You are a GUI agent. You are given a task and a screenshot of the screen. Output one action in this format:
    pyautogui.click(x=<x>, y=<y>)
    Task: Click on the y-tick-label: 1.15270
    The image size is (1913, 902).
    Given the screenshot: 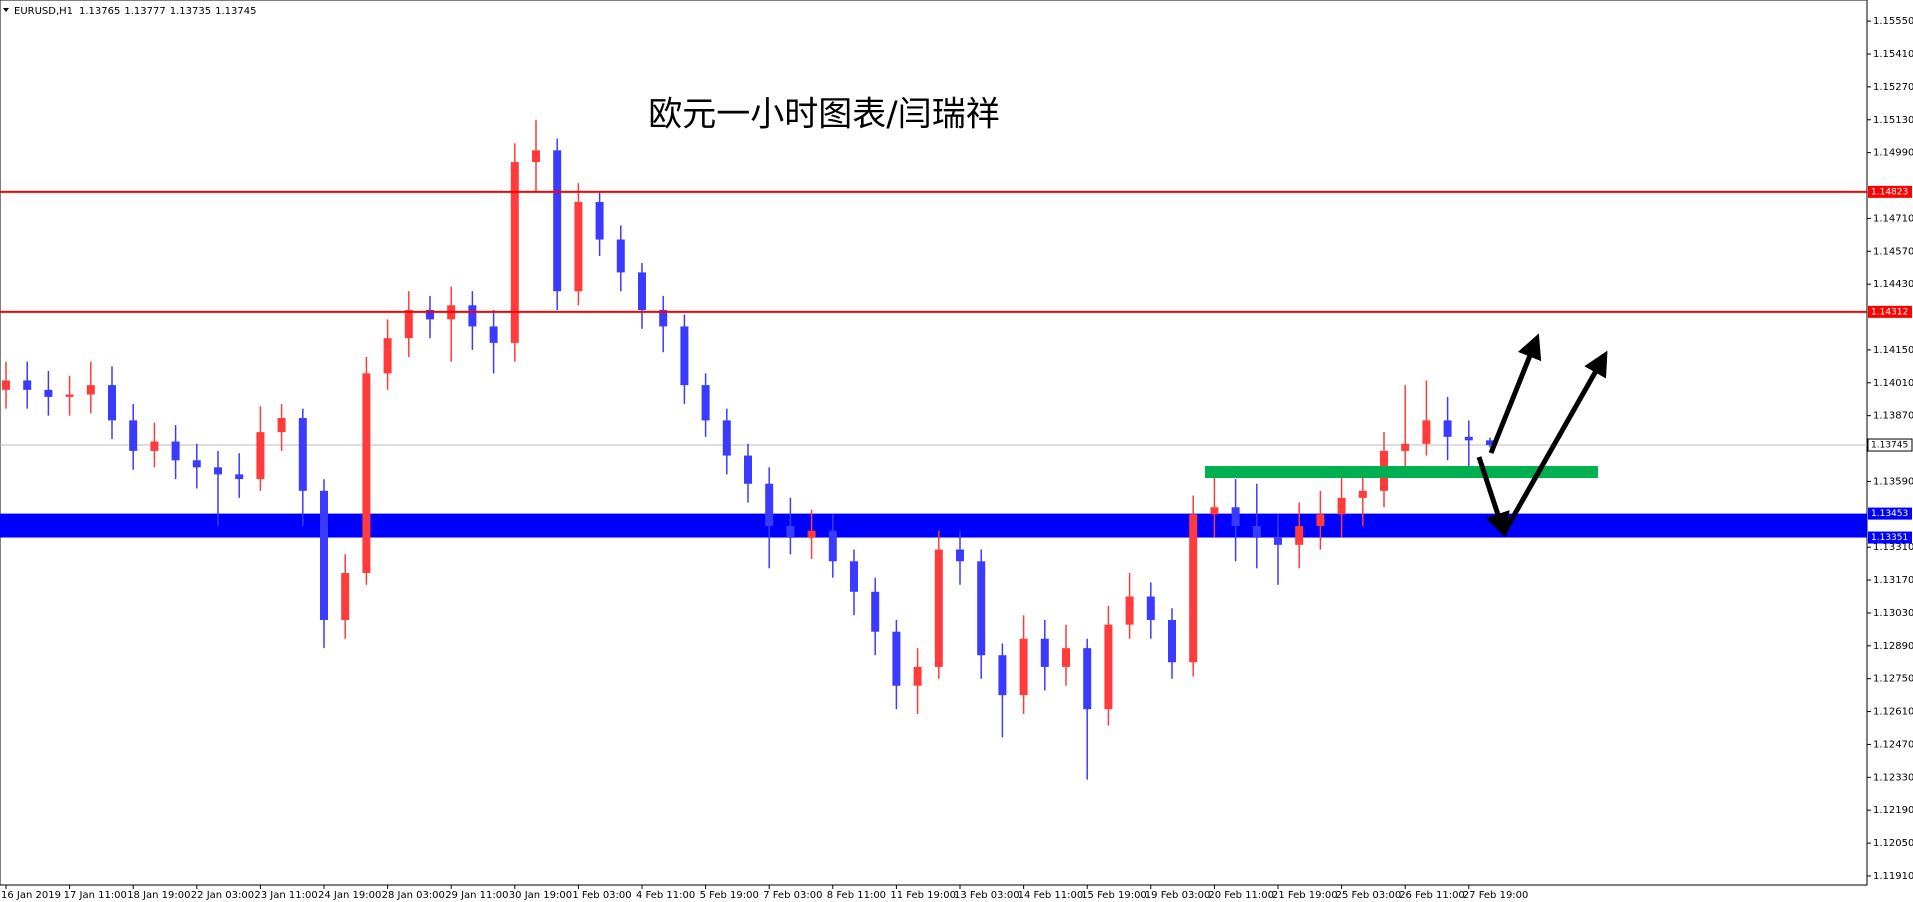 What is the action you would take?
    pyautogui.click(x=1893, y=87)
    